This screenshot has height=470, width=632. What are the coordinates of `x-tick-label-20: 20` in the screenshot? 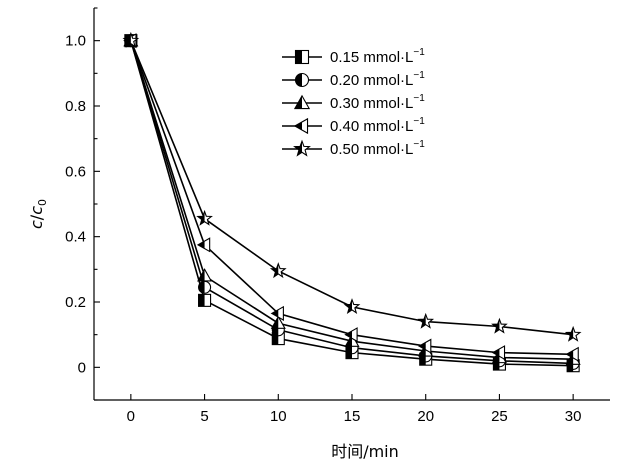 It's located at (425, 416).